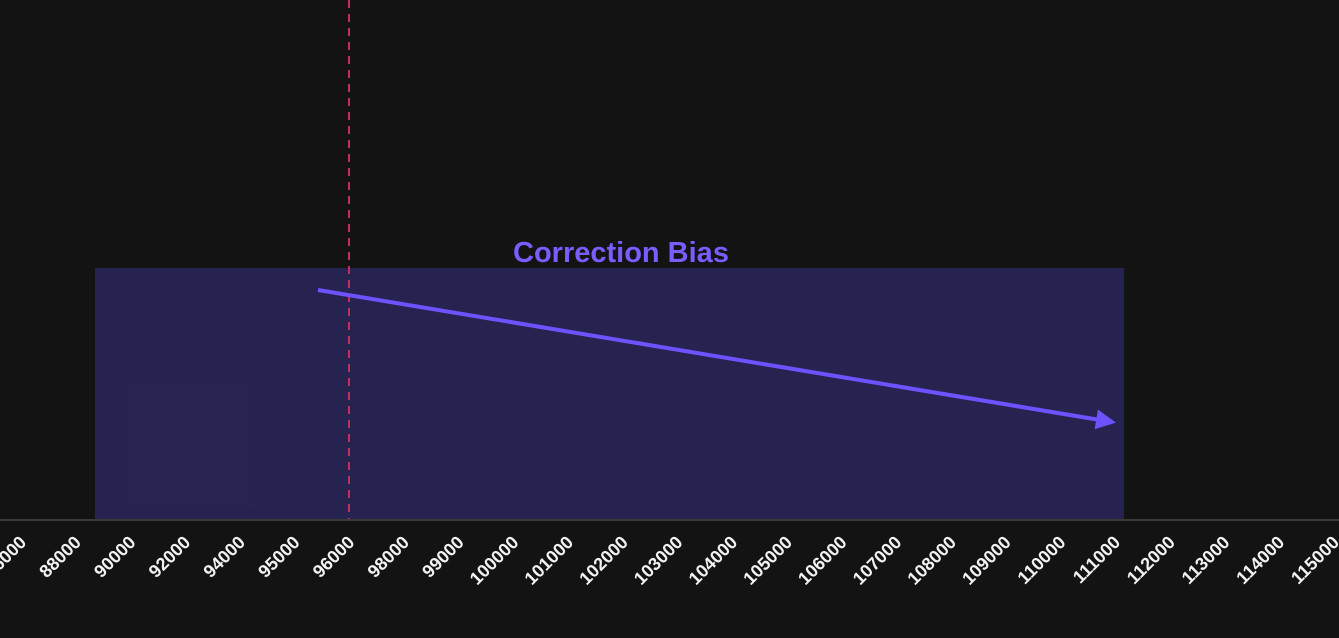  What do you see at coordinates (170, 557) in the screenshot?
I see `x-tick-label: 92000` at bounding box center [170, 557].